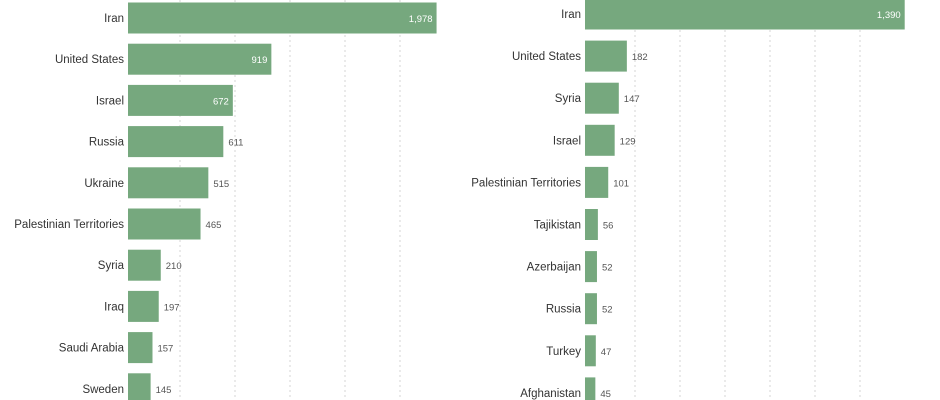 The width and height of the screenshot is (940, 400). Describe the element at coordinates (563, 352) in the screenshot. I see `category-label: Turkey` at that location.